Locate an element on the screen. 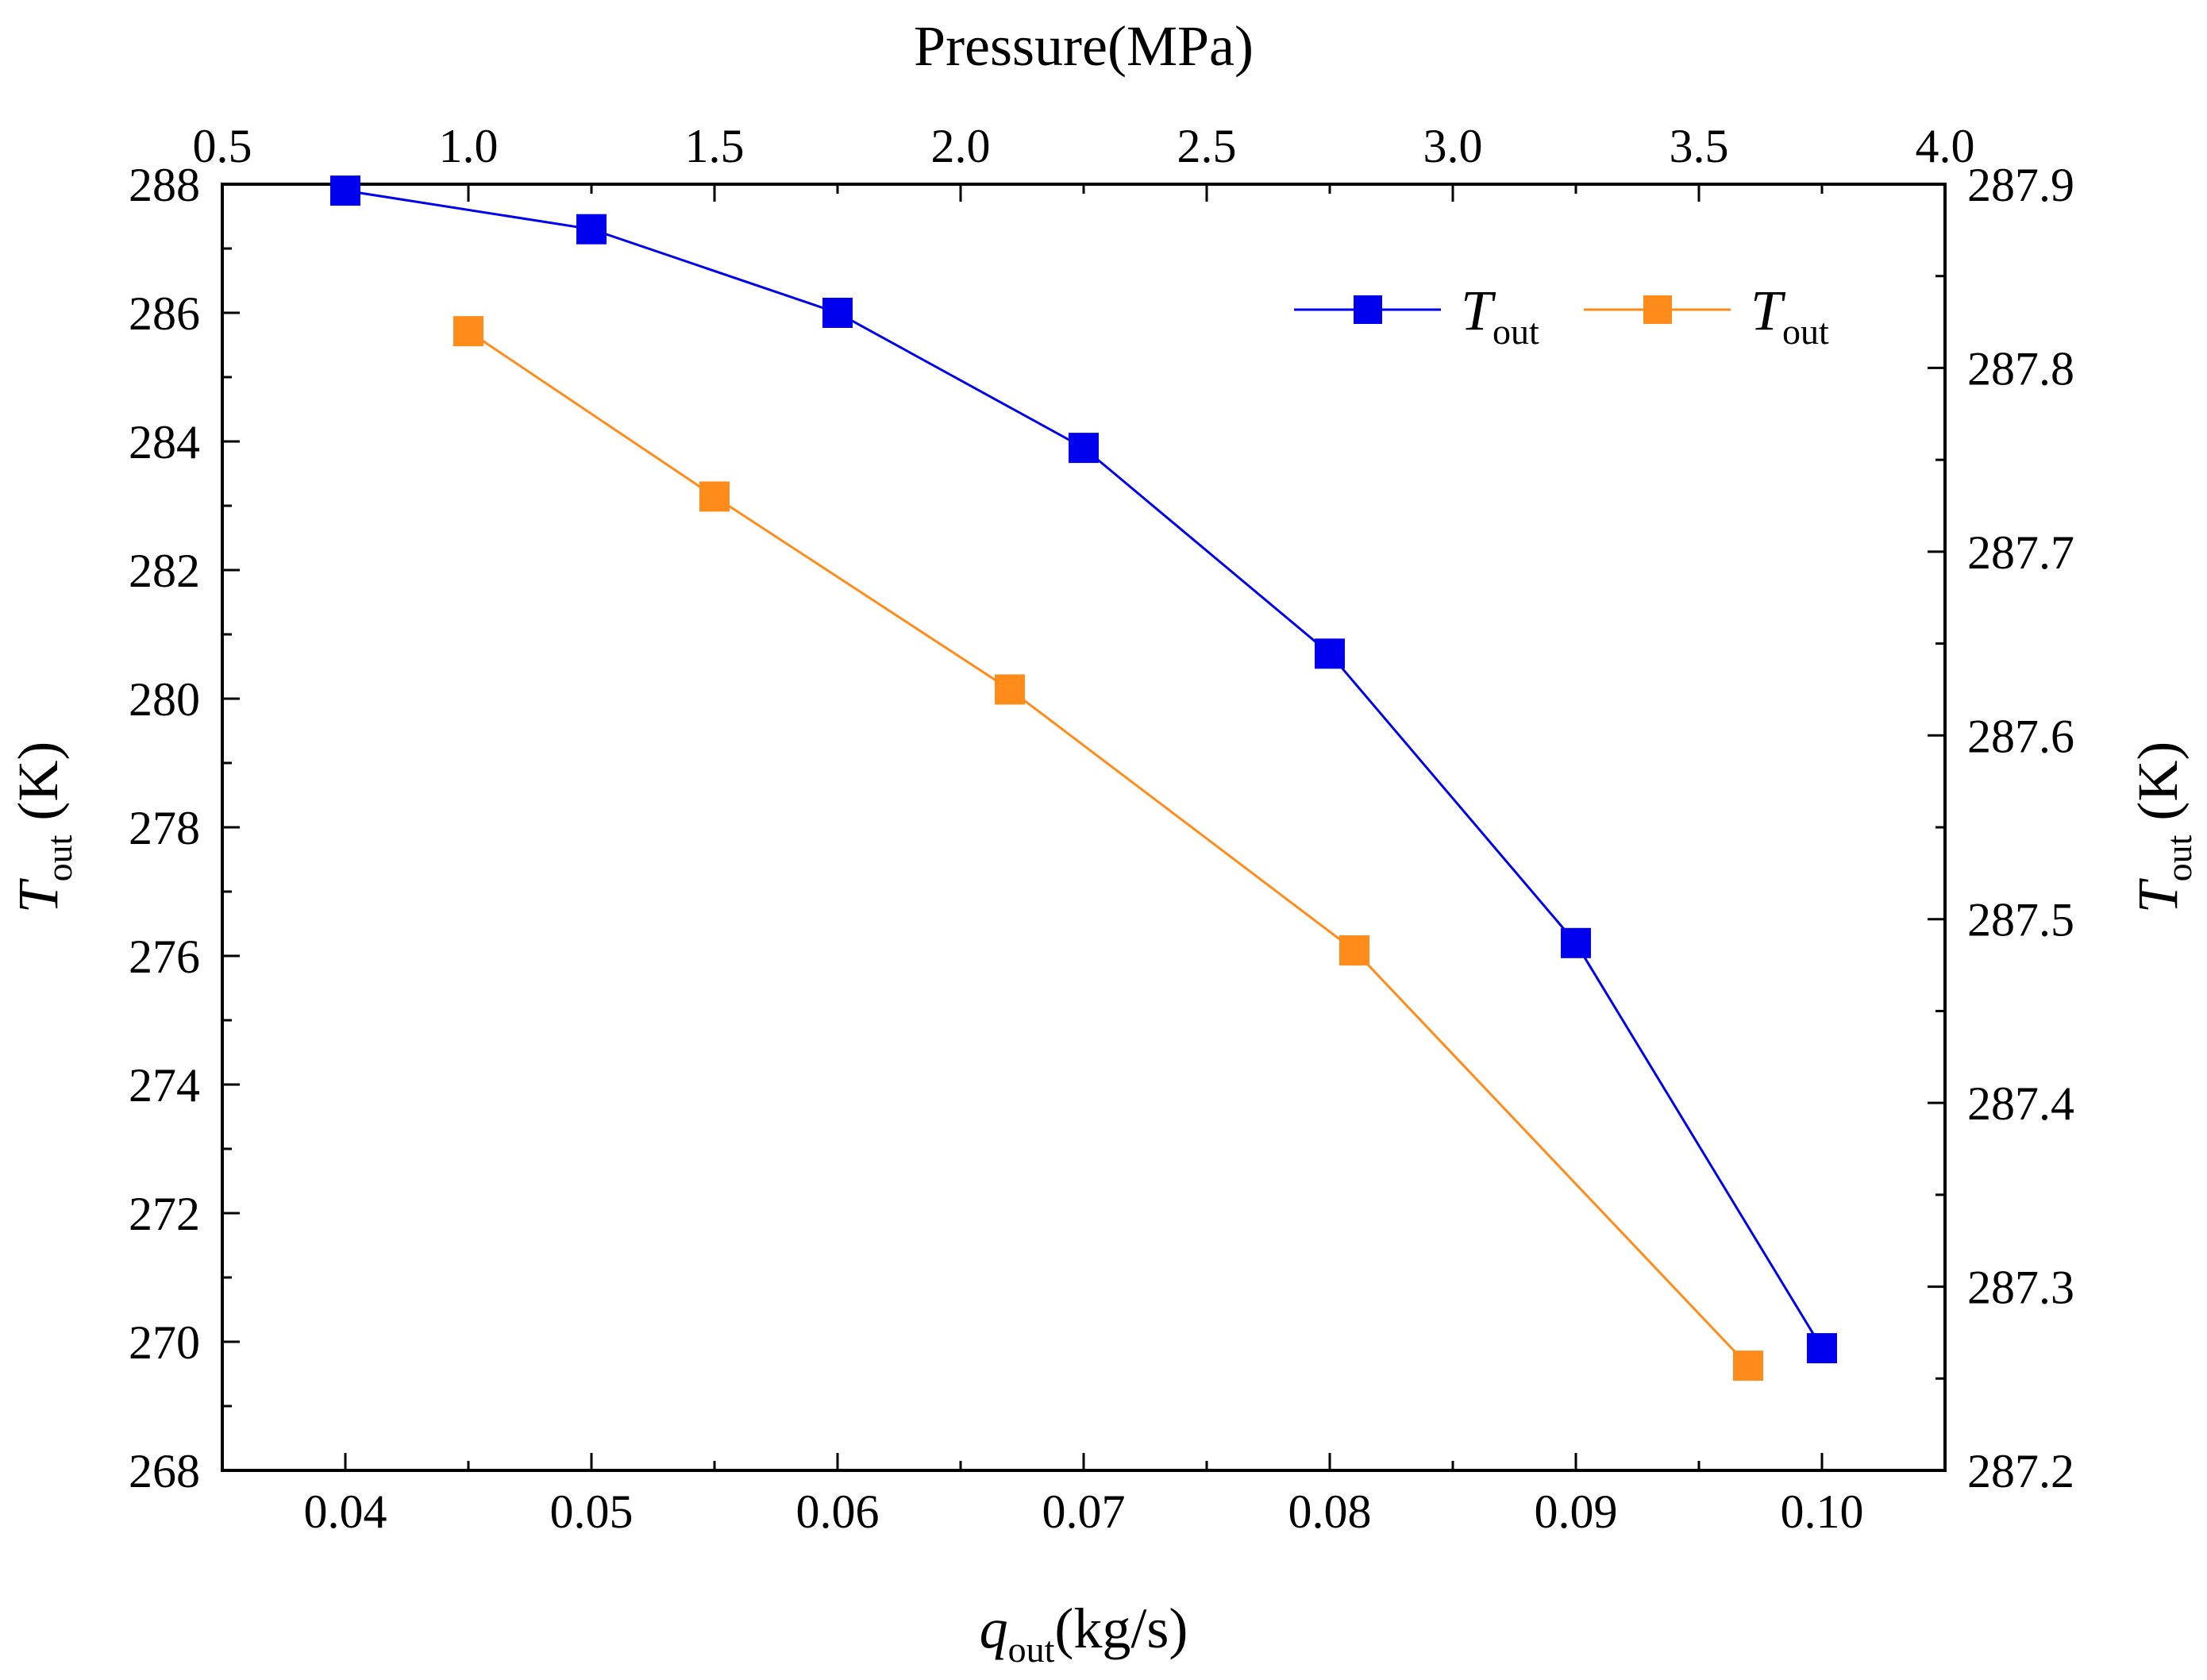  top-tick-label: 2.0 is located at coordinates (961, 146).